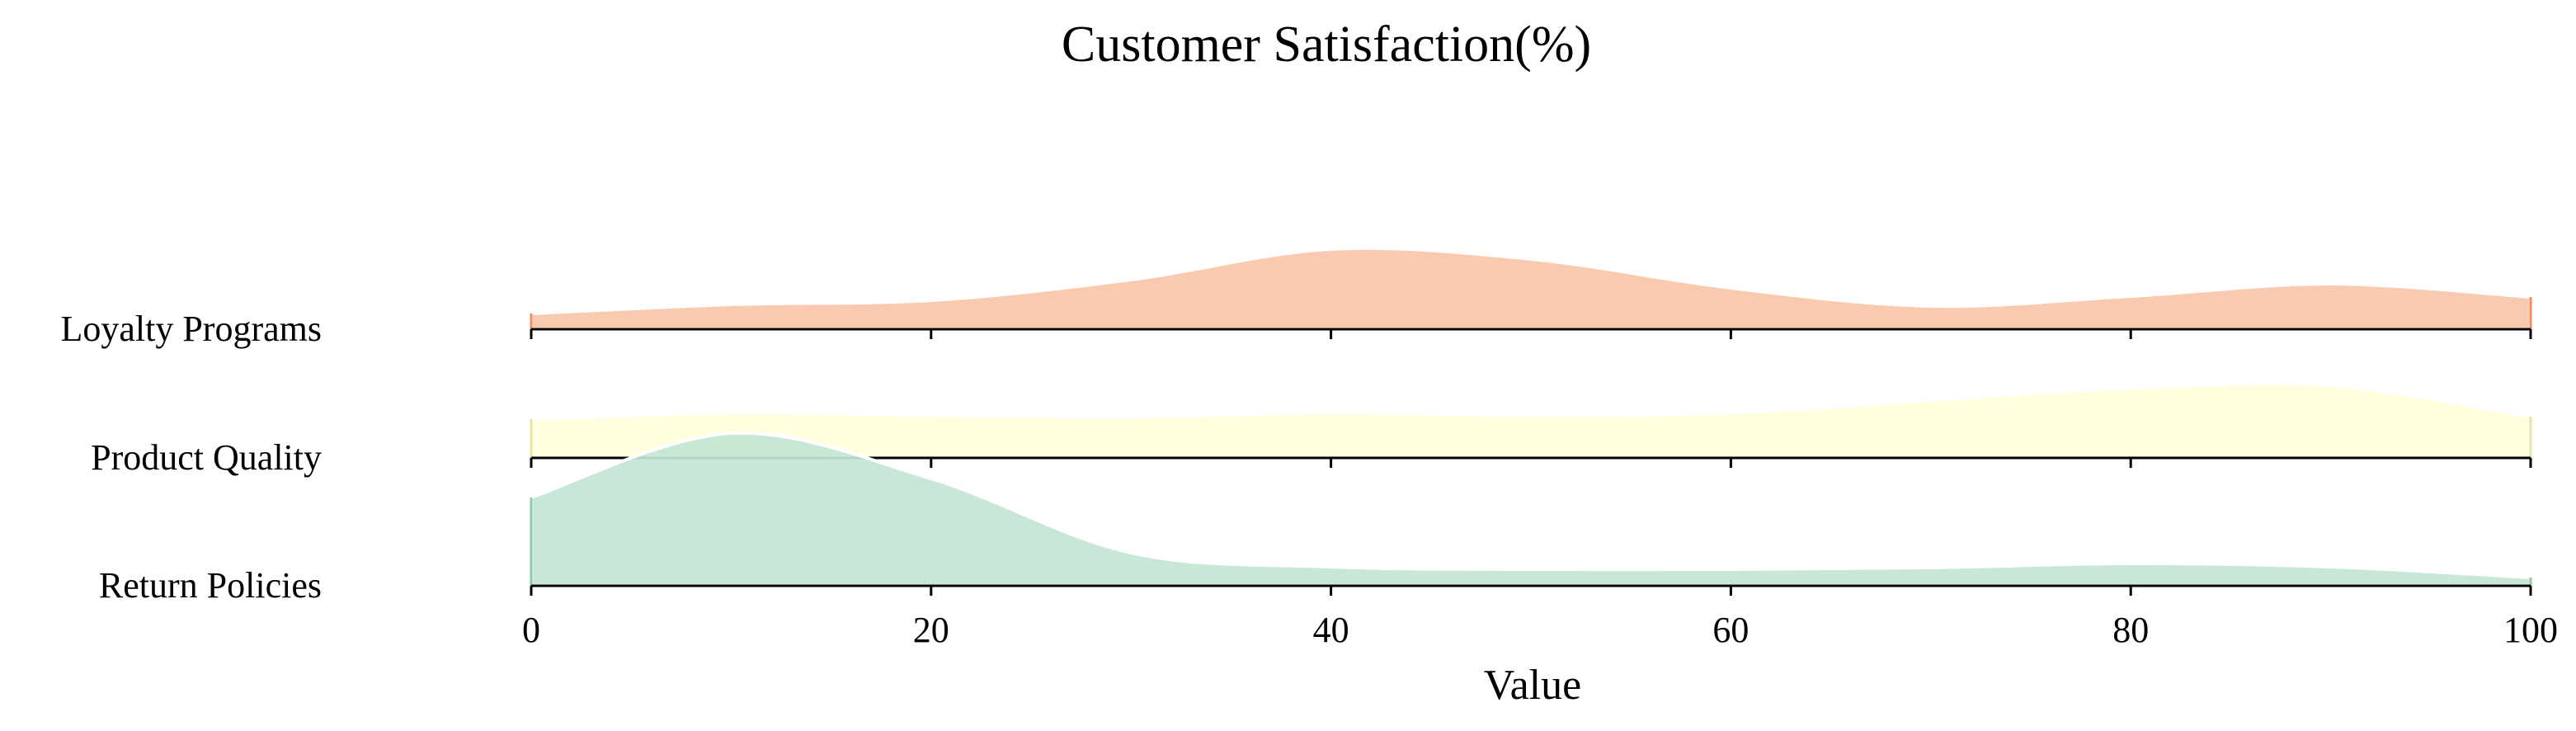 The width and height of the screenshot is (2576, 731). What do you see at coordinates (2130, 630) in the screenshot?
I see `x-tick-label: 80` at bounding box center [2130, 630].